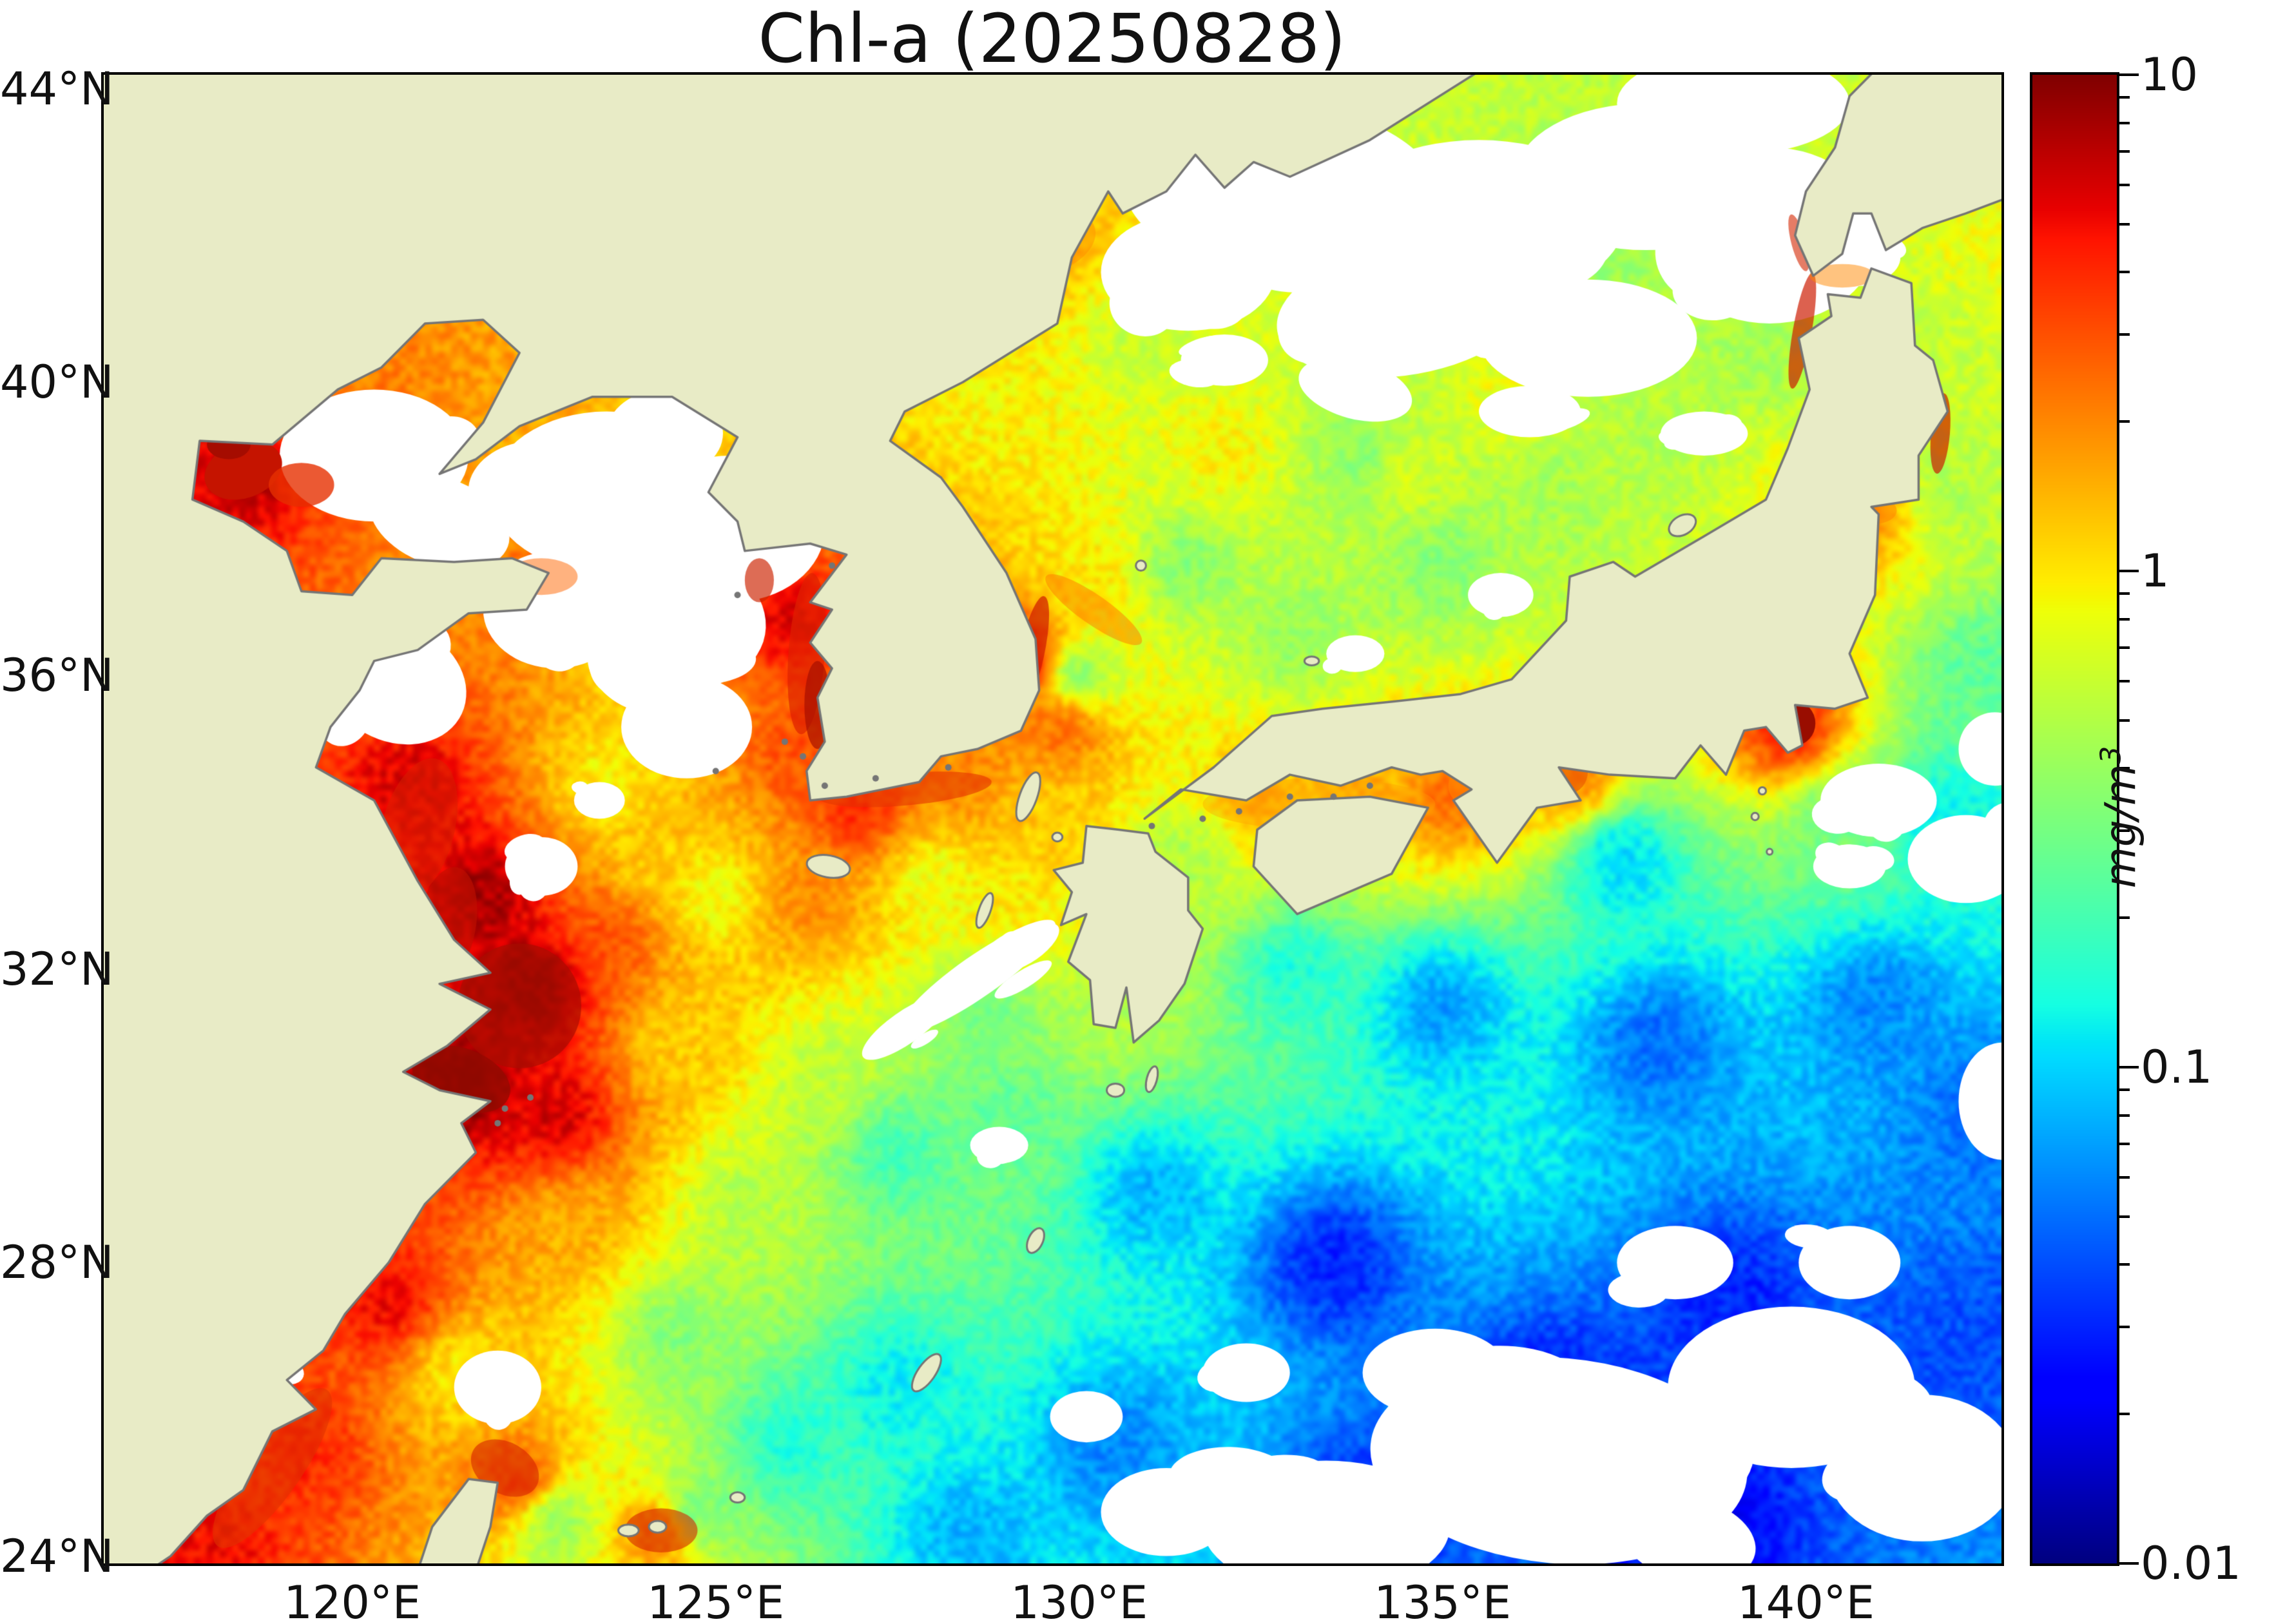 This screenshot has width=2285, height=1624. I want to click on y-tick-label: 24°N, so click(57, 1556).